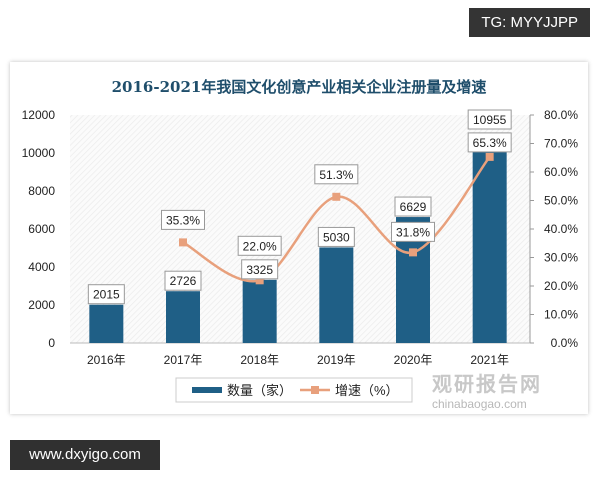 The height and width of the screenshot is (480, 600). I want to click on bar-data-label: 2015, so click(106, 295).